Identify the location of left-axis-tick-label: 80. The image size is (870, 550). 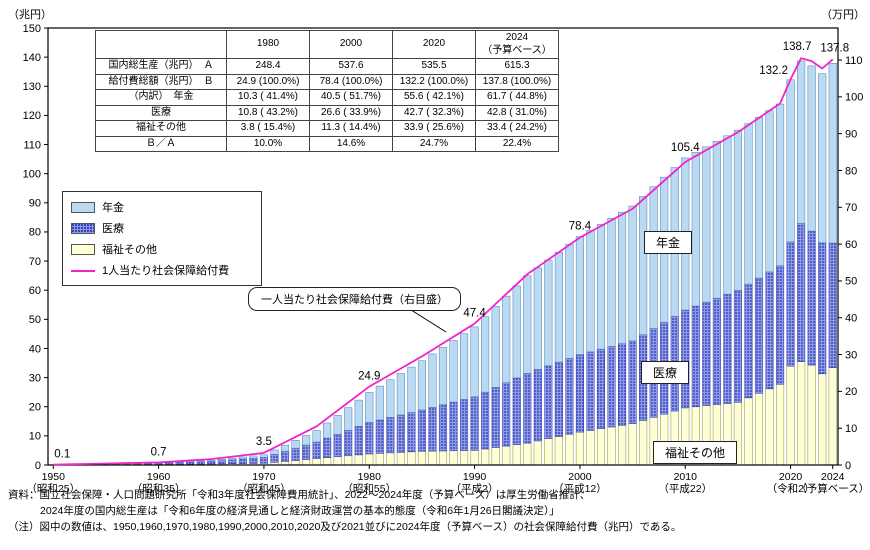
(35, 233).